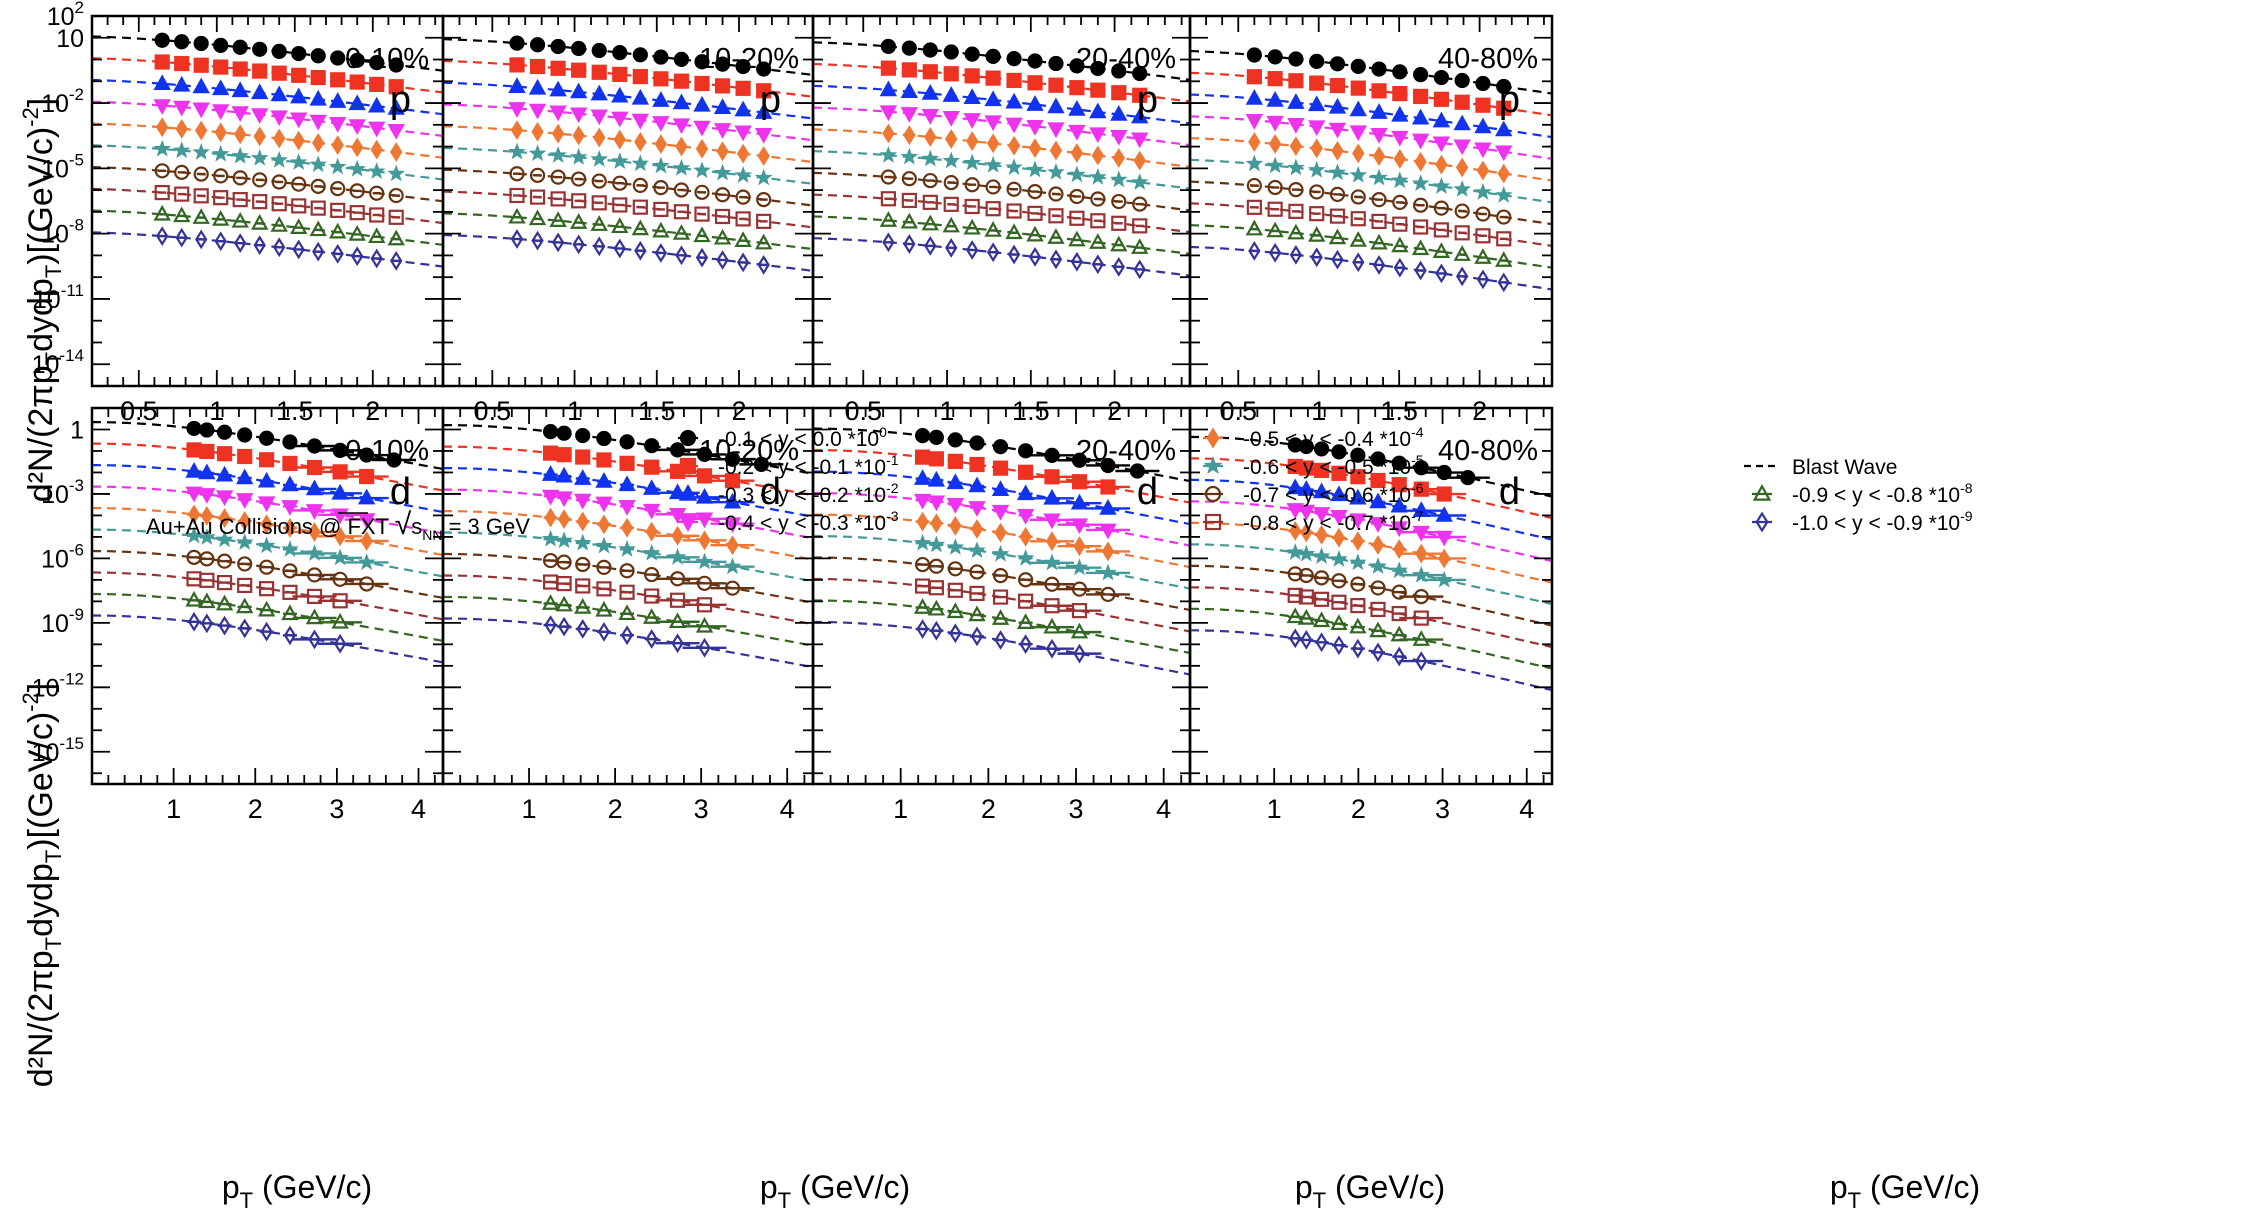 This screenshot has height=1228, width=2246. Describe the element at coordinates (400, 492) in the screenshot. I see `particle-label: d` at that location.